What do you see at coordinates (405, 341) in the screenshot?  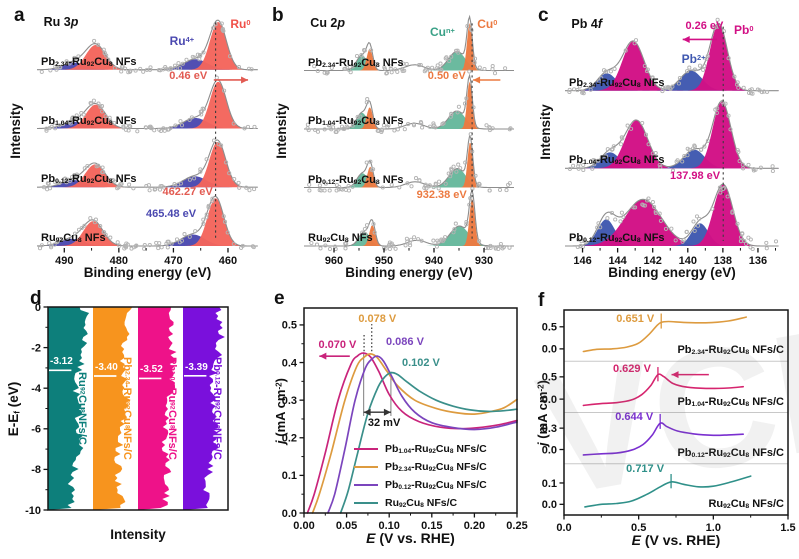 I see `annotation: 0.086 V` at bounding box center [405, 341].